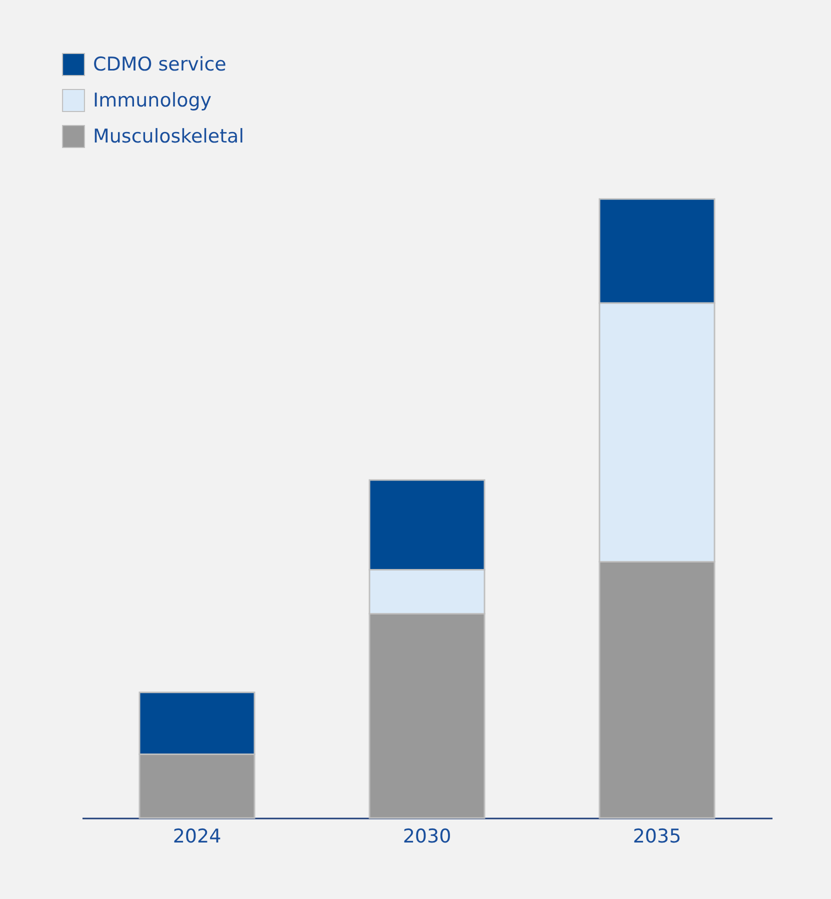 The image size is (831, 899). What do you see at coordinates (427, 837) in the screenshot?
I see `x-tick-label: 2030` at bounding box center [427, 837].